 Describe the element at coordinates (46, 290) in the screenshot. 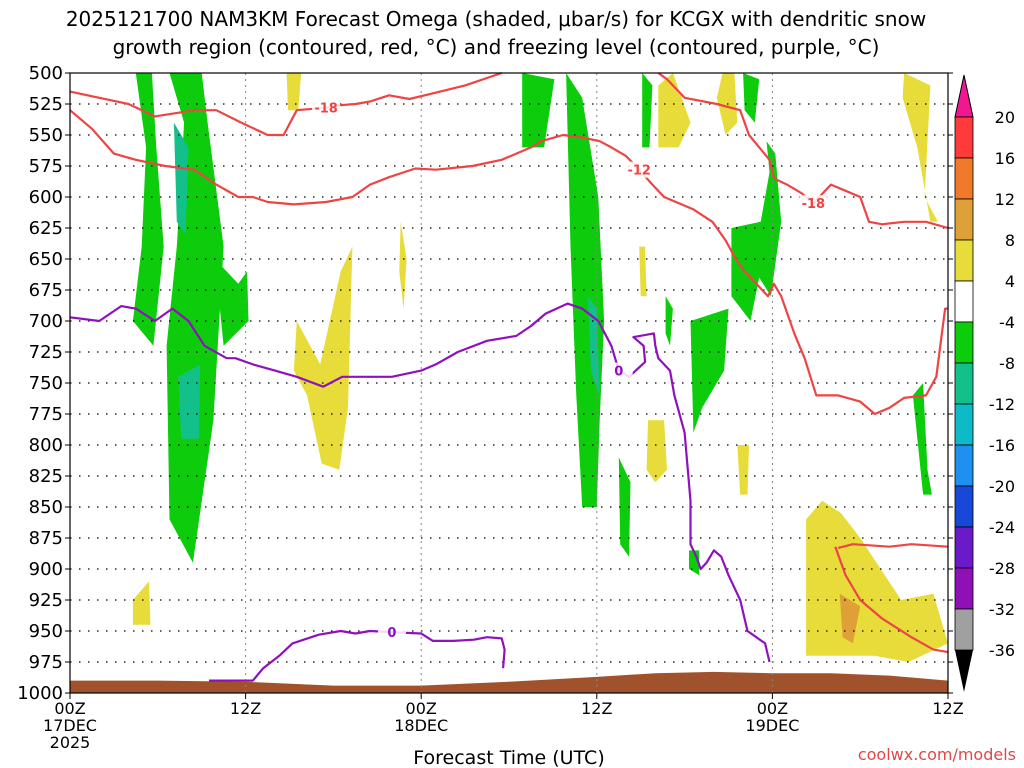

I see `y-tick-label-675: 675` at that location.